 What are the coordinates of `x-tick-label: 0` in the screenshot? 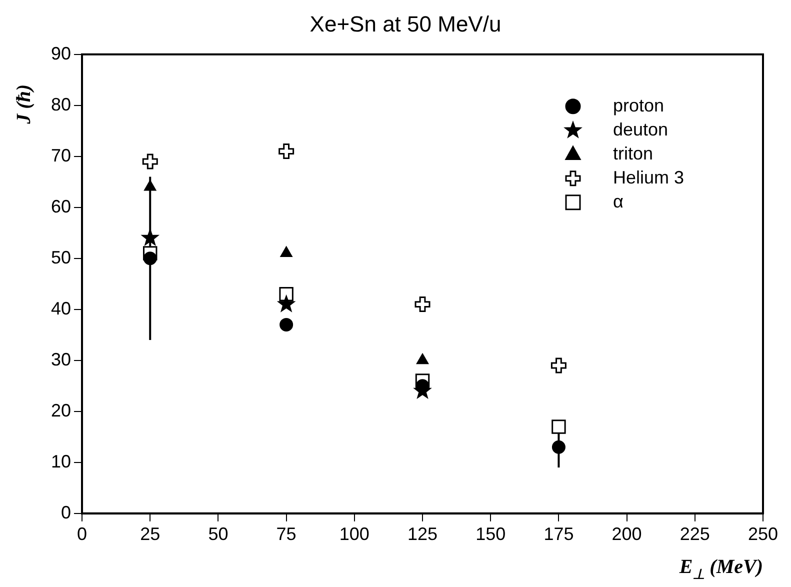 It's located at (82, 534).